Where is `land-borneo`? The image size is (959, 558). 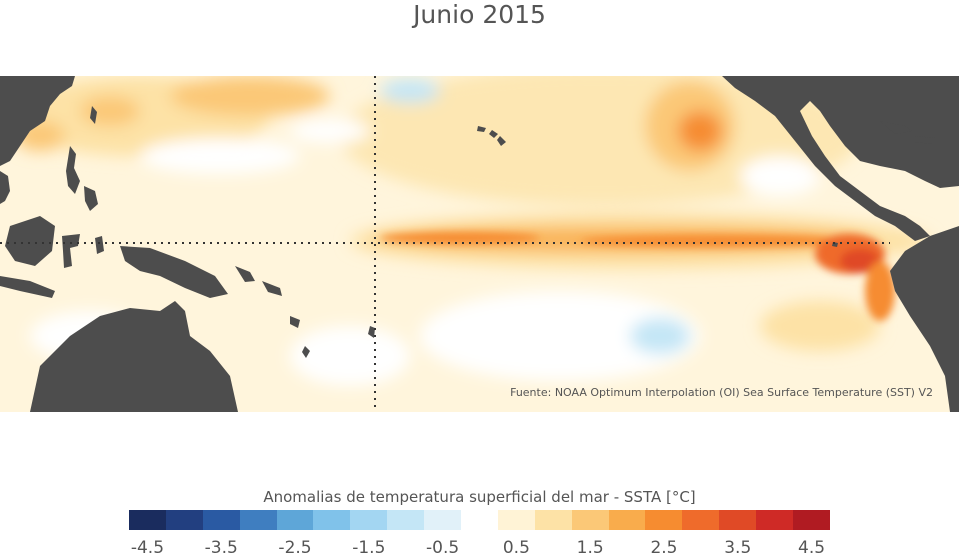 land-borneo is located at coordinates (30, 241).